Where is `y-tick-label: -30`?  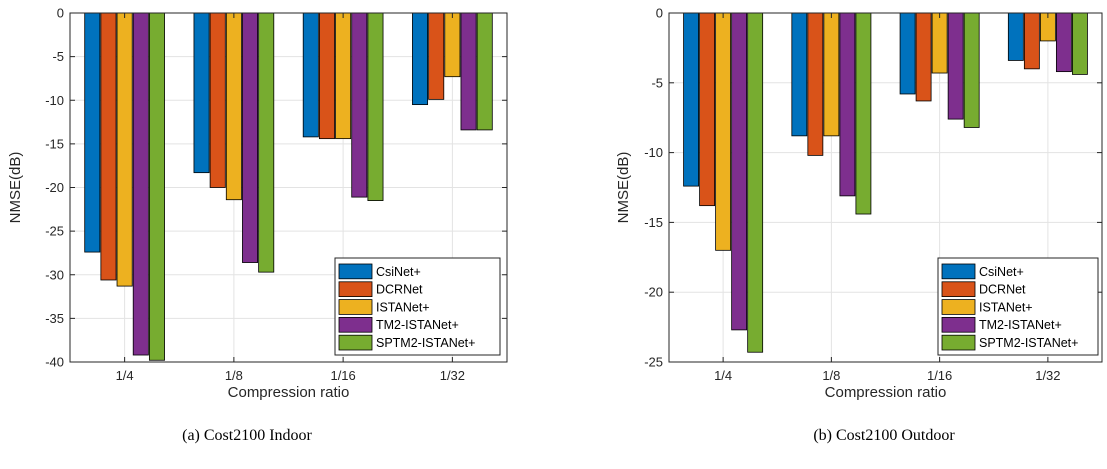
y-tick-label: -30 is located at coordinates (54, 274).